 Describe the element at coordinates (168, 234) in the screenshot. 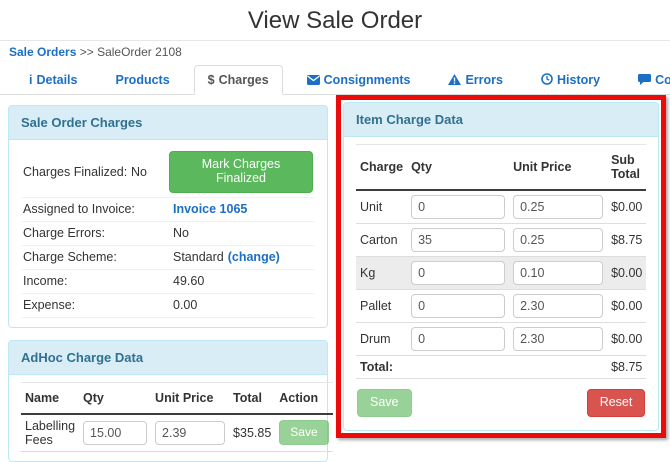

I see `charge-errors-row: Charge Errors: No` at that location.